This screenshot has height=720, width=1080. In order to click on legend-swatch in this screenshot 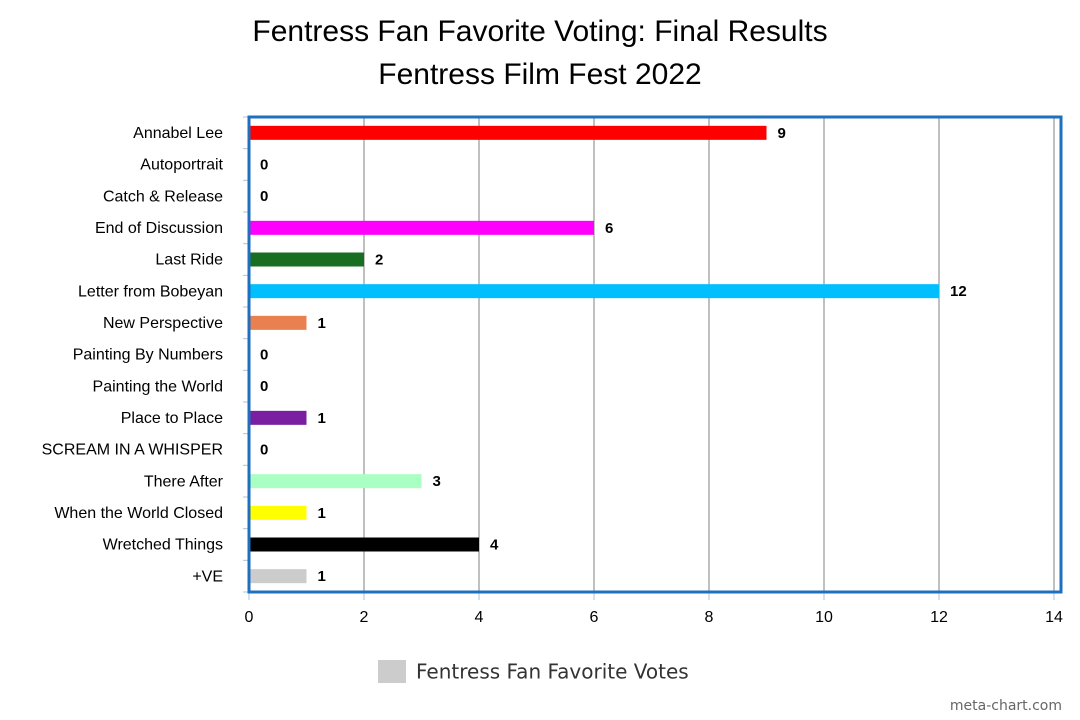, I will do `click(392, 671)`.